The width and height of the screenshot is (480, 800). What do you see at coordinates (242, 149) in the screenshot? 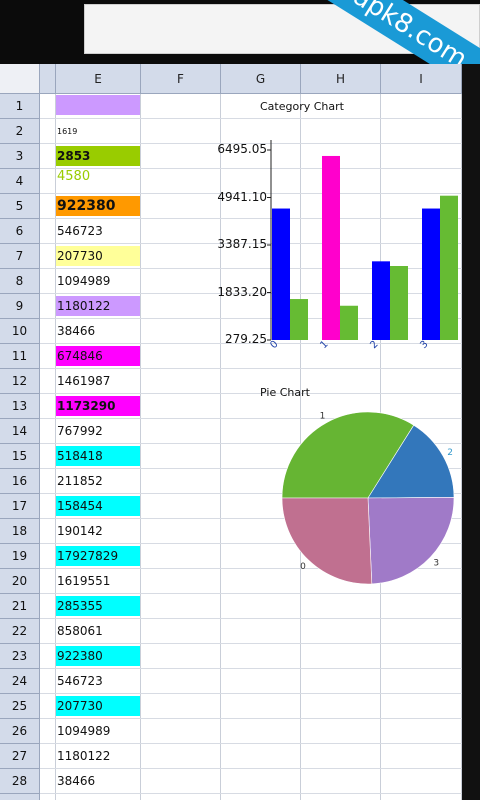
I see `category-chart-y-tick: 6495.05` at bounding box center [242, 149].